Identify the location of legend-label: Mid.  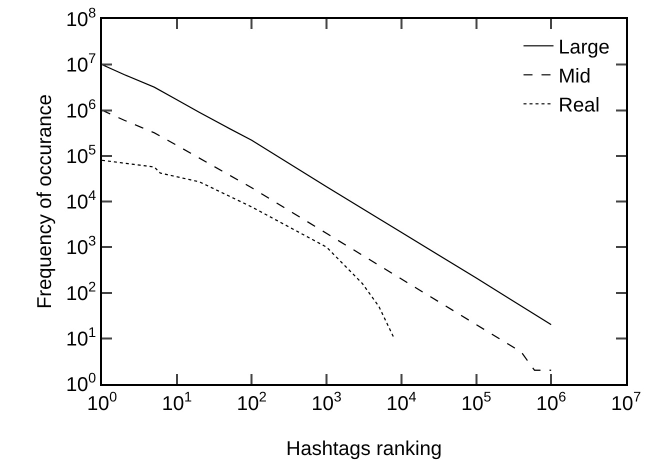
(574, 77).